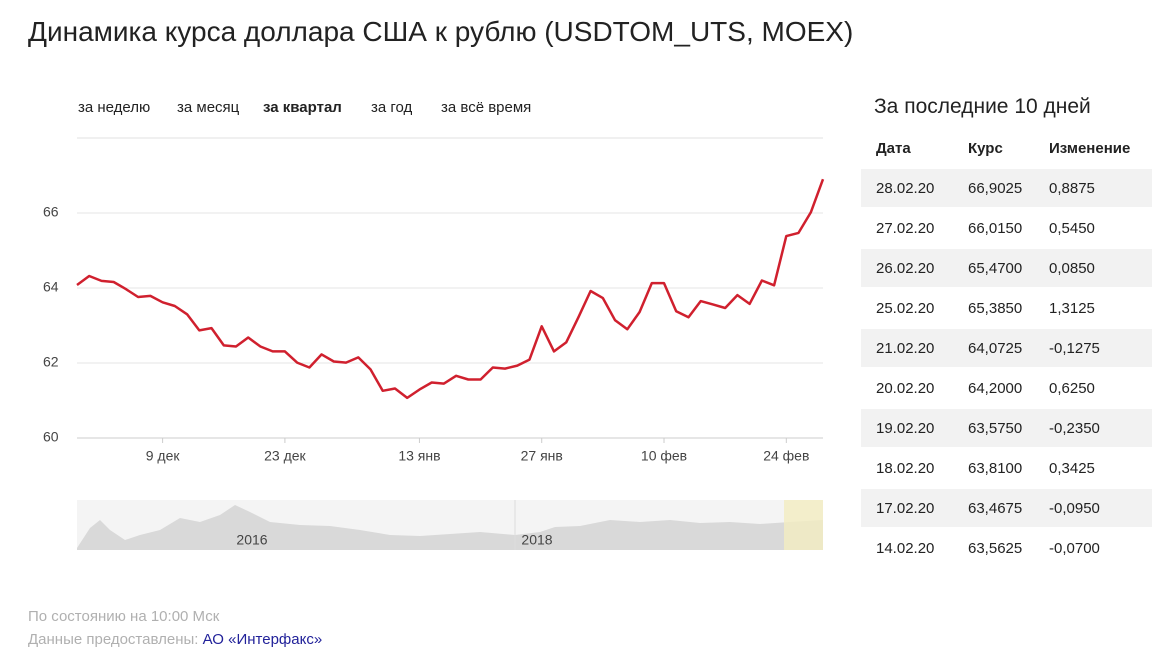  I want to click on cell: 18.02.20, so click(905, 468).